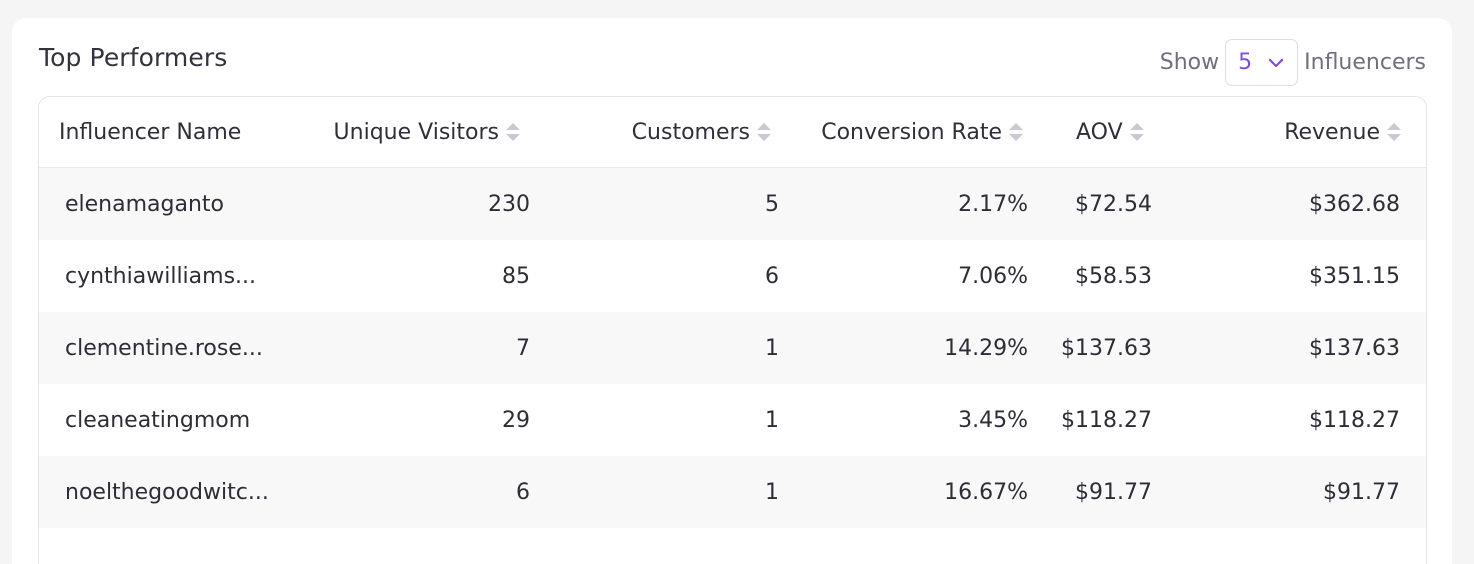  I want to click on cell-customers: 5, so click(772, 204).